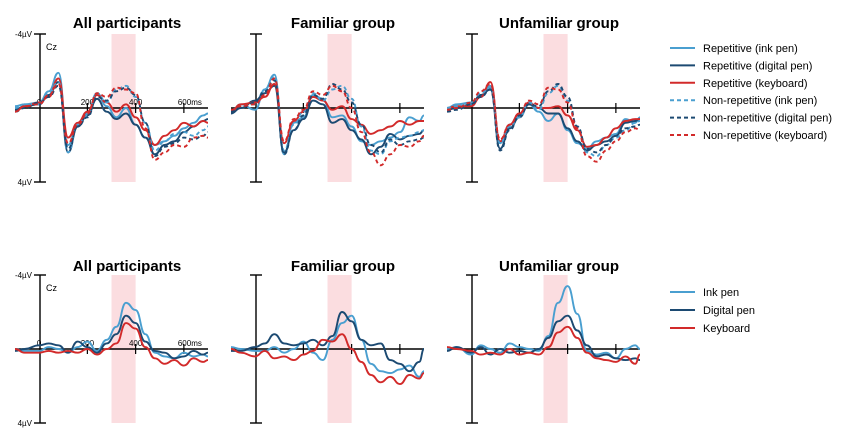 This screenshot has height=429, width=850. I want to click on tick-label: 0, so click(39, 343).